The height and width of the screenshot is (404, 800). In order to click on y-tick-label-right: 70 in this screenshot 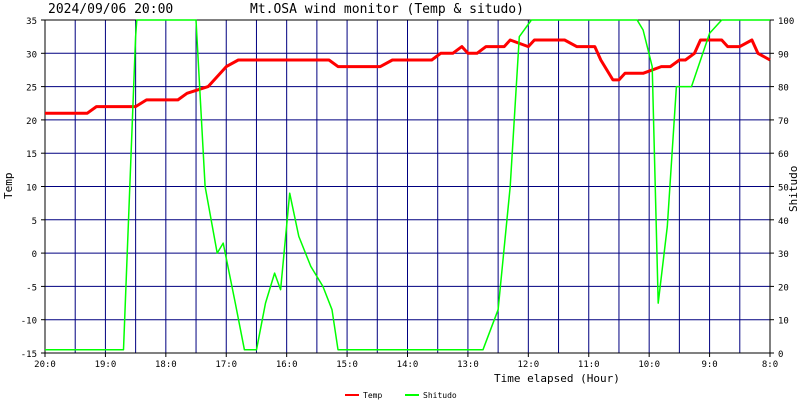, I will do `click(783, 122)`.